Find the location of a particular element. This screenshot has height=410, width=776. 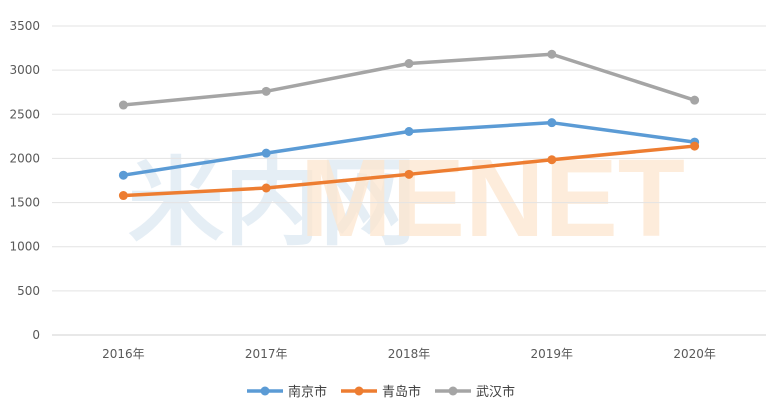

x-tick-label: 2018年 is located at coordinates (409, 354).